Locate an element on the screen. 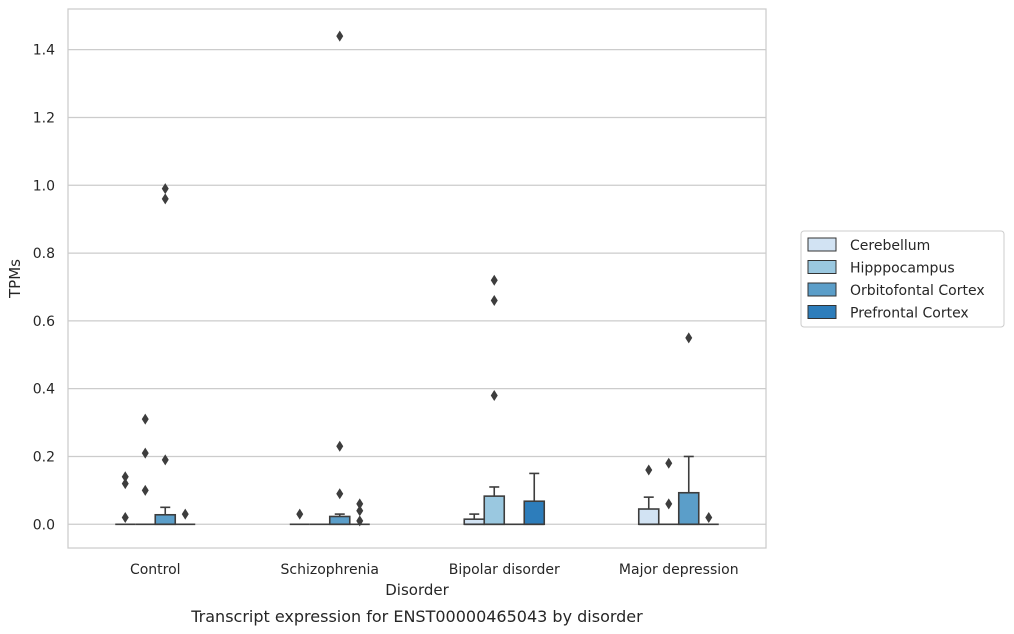 This screenshot has width=1014, height=634. y-tick-label: 0.2 is located at coordinates (44, 457).